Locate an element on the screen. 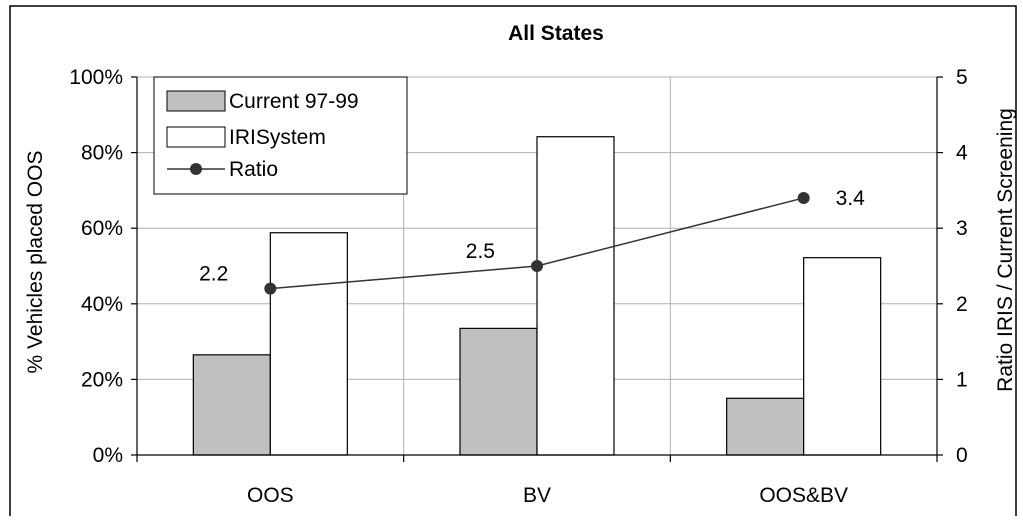 This screenshot has height=521, width=1023. x-tick-label: BV is located at coordinates (537, 495).